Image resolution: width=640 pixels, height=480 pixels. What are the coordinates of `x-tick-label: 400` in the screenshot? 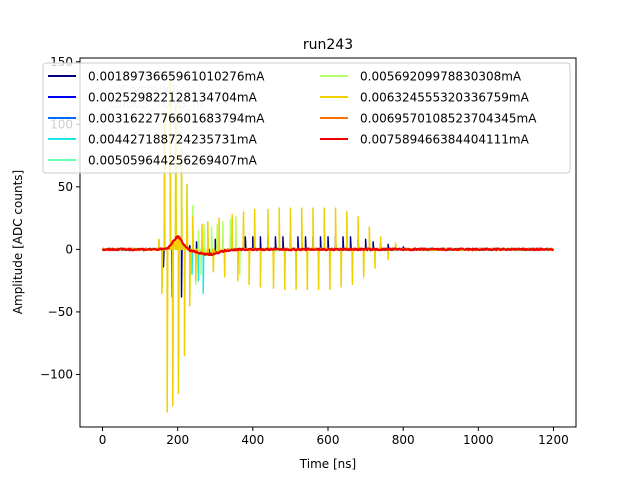 It's located at (252, 440).